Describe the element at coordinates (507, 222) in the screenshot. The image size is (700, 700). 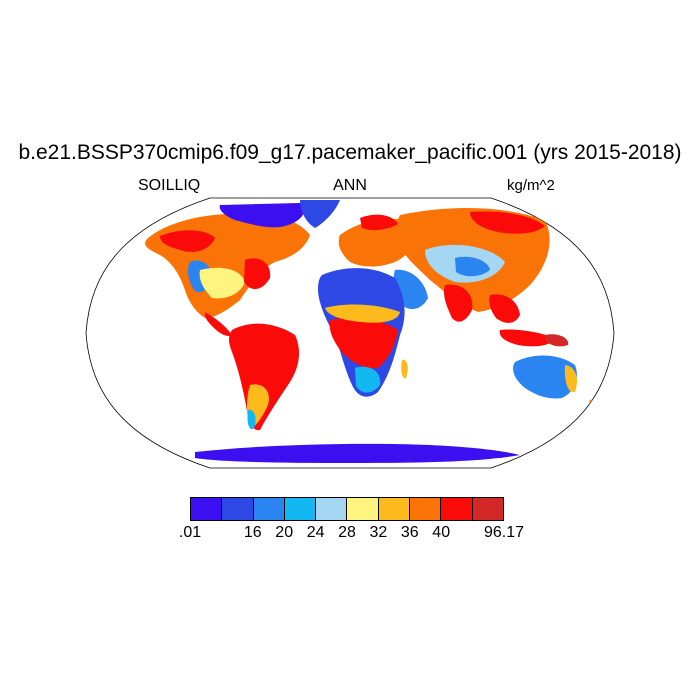
I see `siberia-red` at that location.